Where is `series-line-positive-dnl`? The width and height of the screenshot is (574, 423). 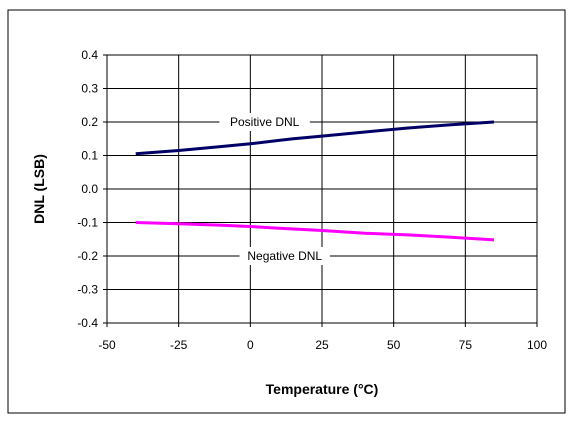 series-line-positive-dnl is located at coordinates (315, 138).